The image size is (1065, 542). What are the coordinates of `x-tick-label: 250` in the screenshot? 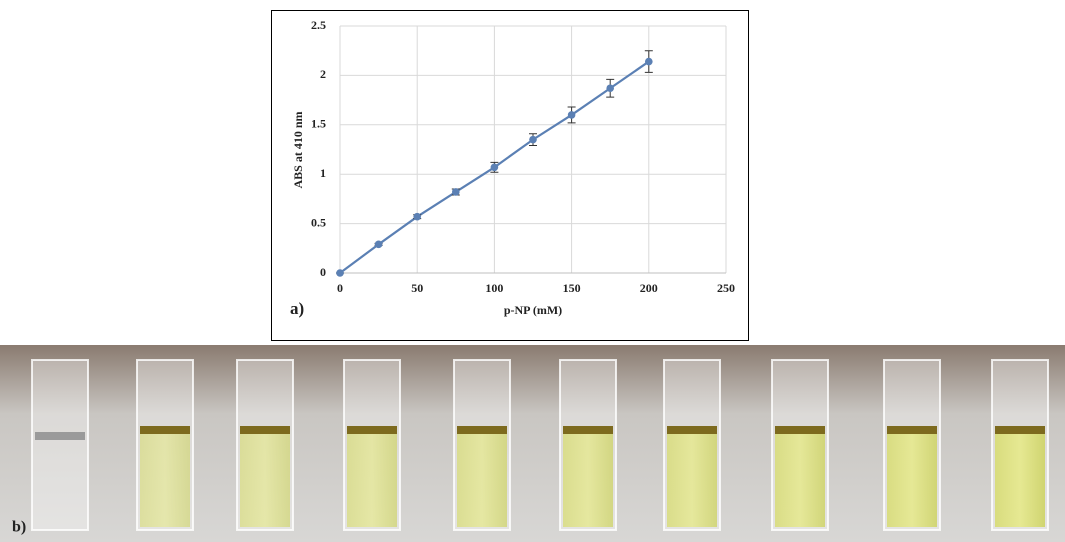 It's located at (726, 288).